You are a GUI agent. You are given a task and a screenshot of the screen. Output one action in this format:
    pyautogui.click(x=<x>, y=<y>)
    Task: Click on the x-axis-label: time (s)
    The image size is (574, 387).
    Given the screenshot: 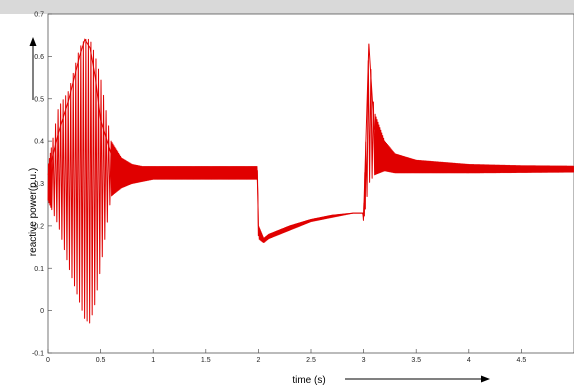 What is the action you would take?
    pyautogui.click(x=308, y=380)
    